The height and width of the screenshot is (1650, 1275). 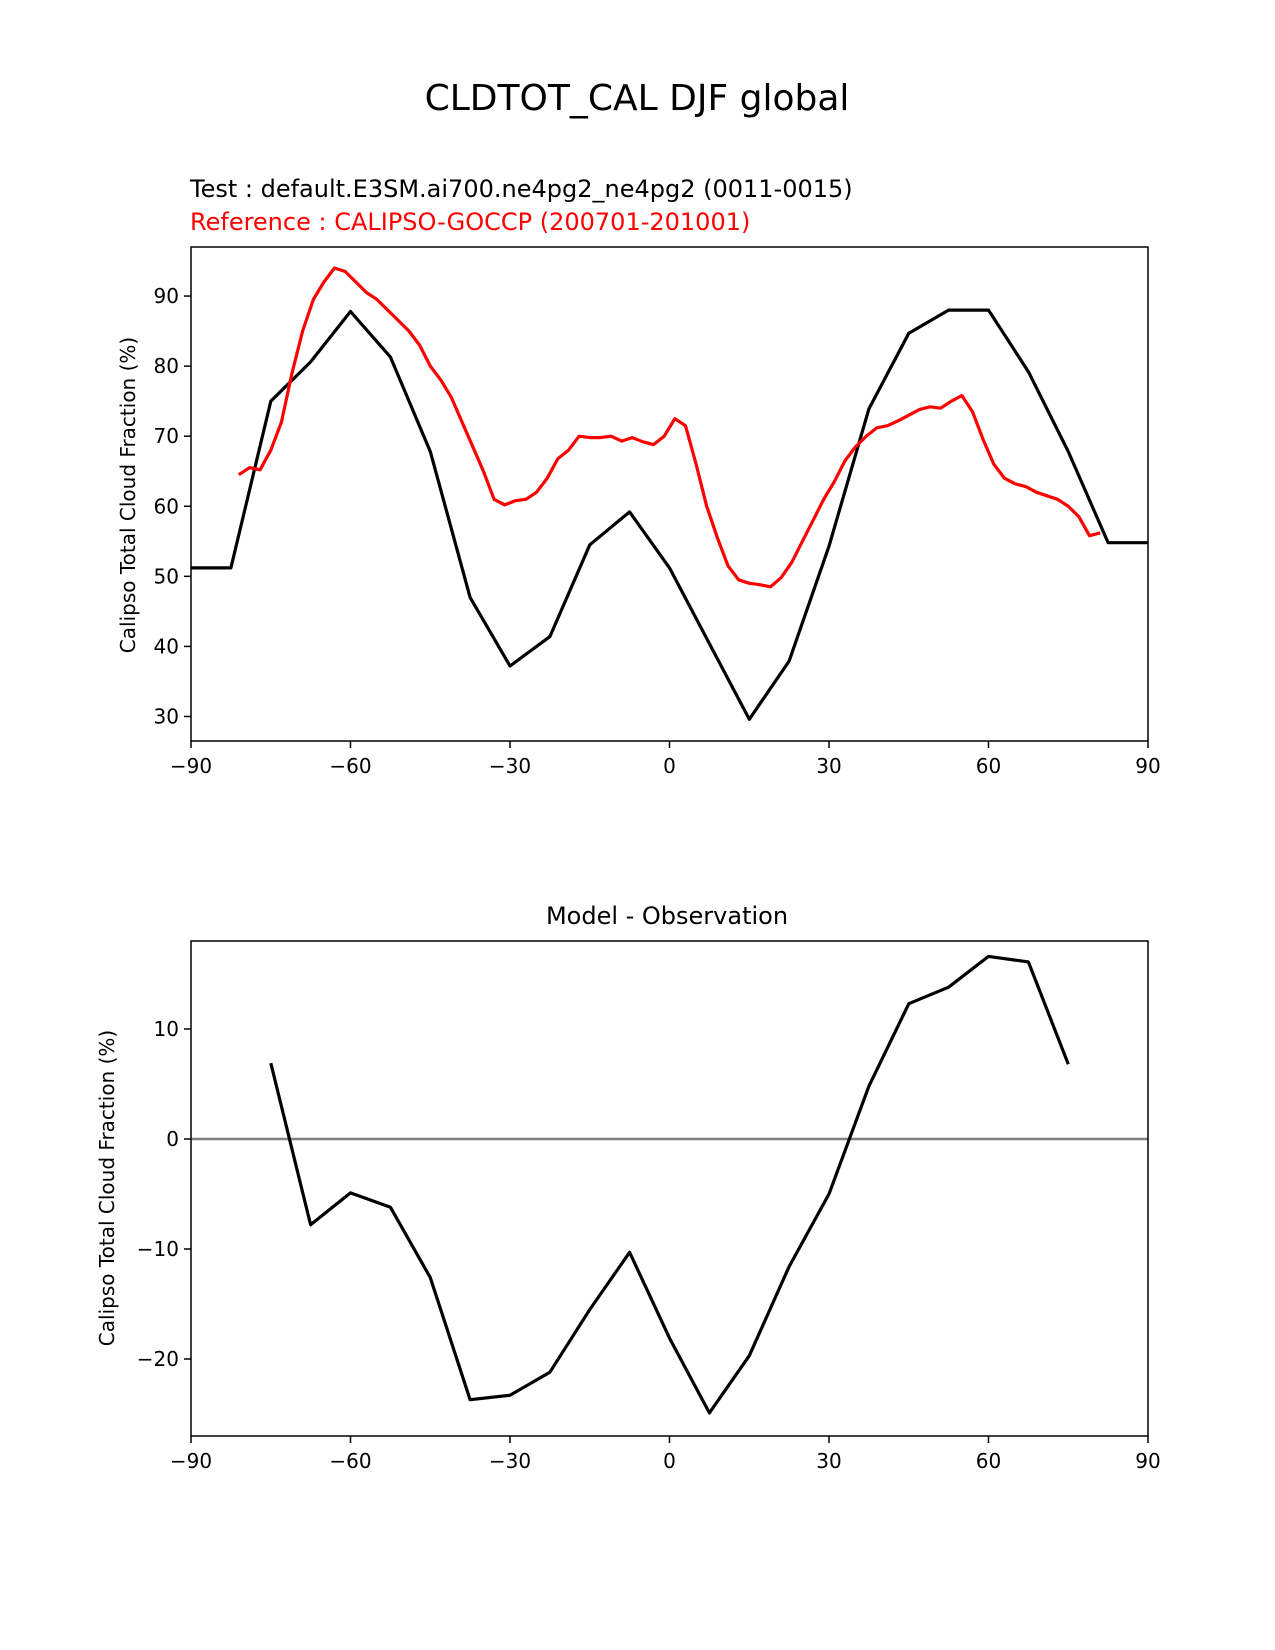 I want to click on bottom-y-tick-label: 10, so click(x=166, y=1029).